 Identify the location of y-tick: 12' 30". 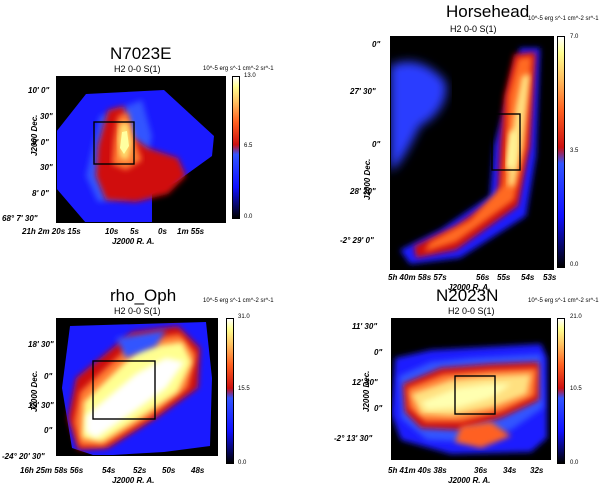
(365, 382).